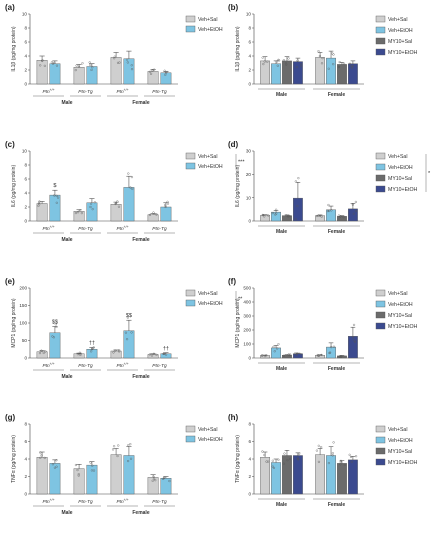  I want to click on y-tick-label: 10, so click(25, 14).